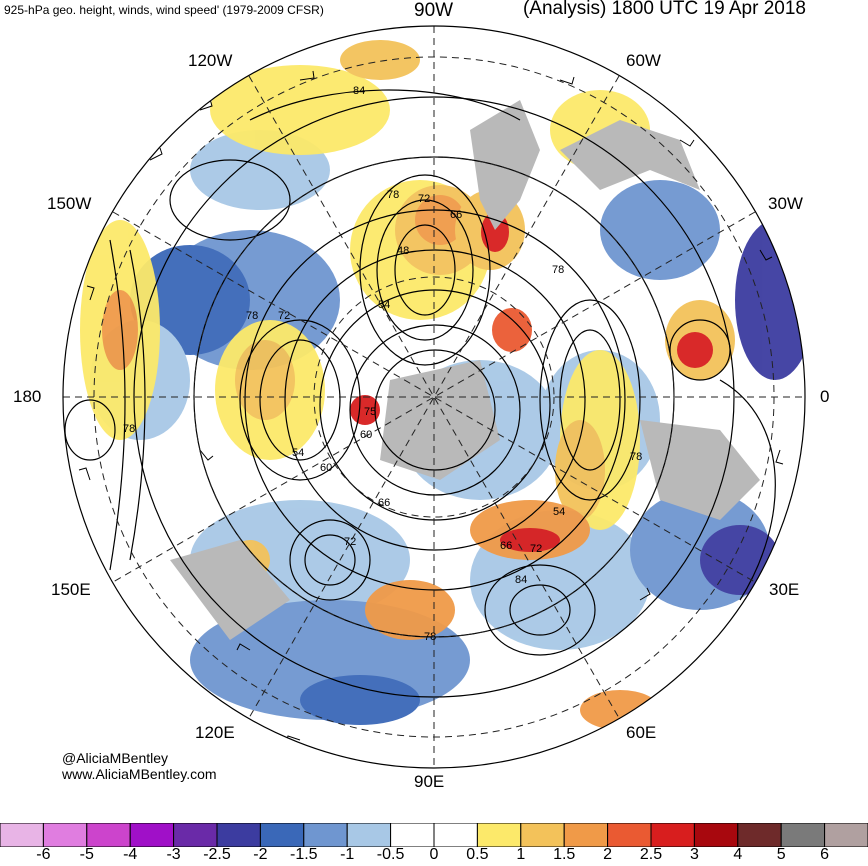 This screenshot has width=868, height=866. I want to click on lon-label-180: 180, so click(27, 396).